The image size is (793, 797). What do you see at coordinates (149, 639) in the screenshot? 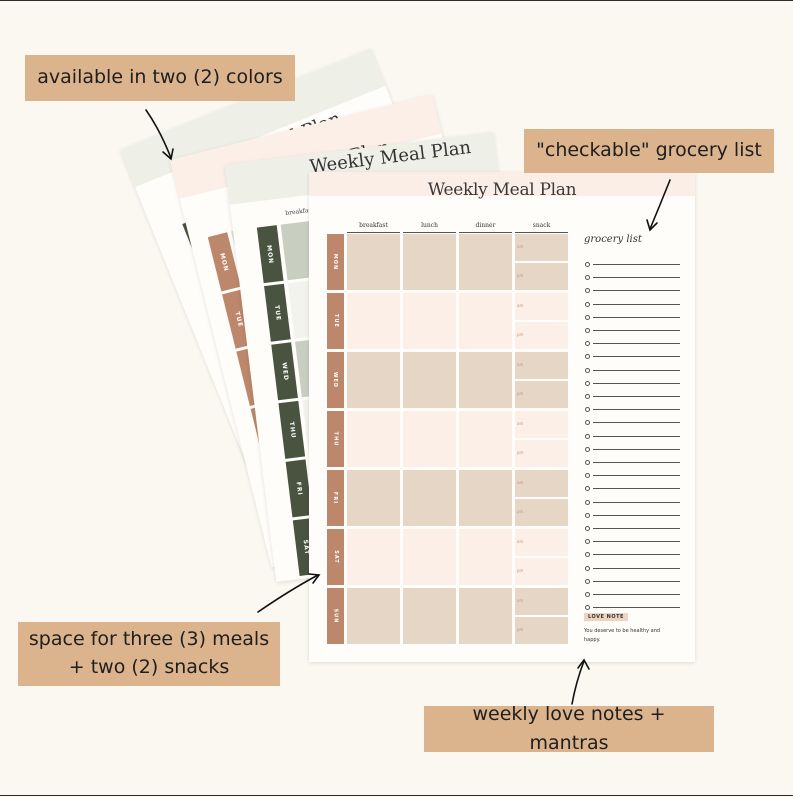
I see `callout-meals-line1: space for three (3) meals` at bounding box center [149, 639].